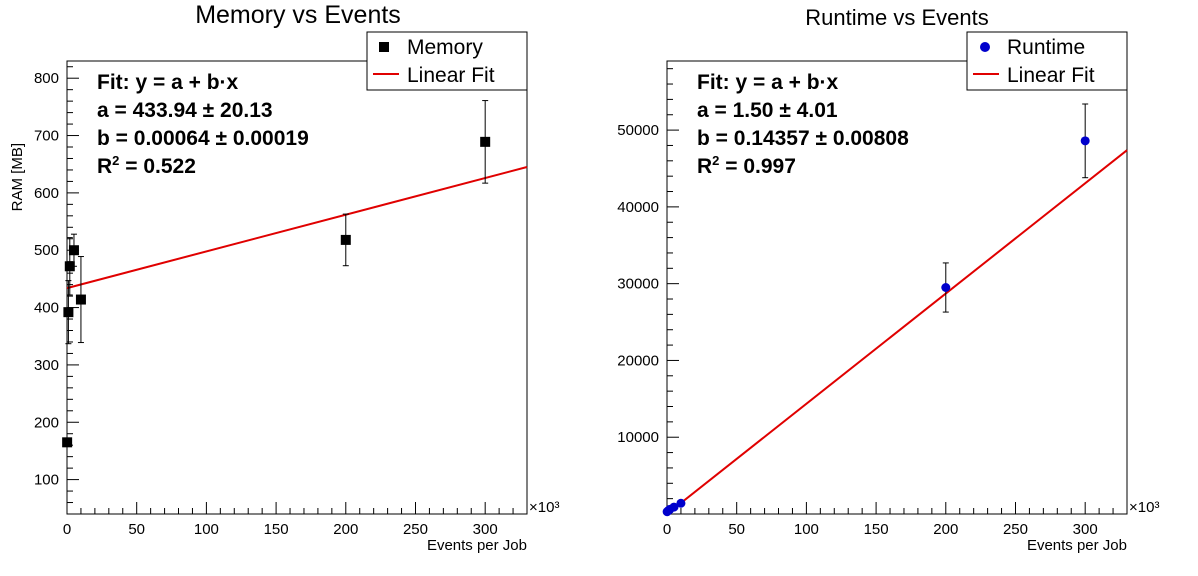 The image size is (1198, 576). Describe the element at coordinates (46, 480) in the screenshot. I see `y-tick-label: 100` at that location.